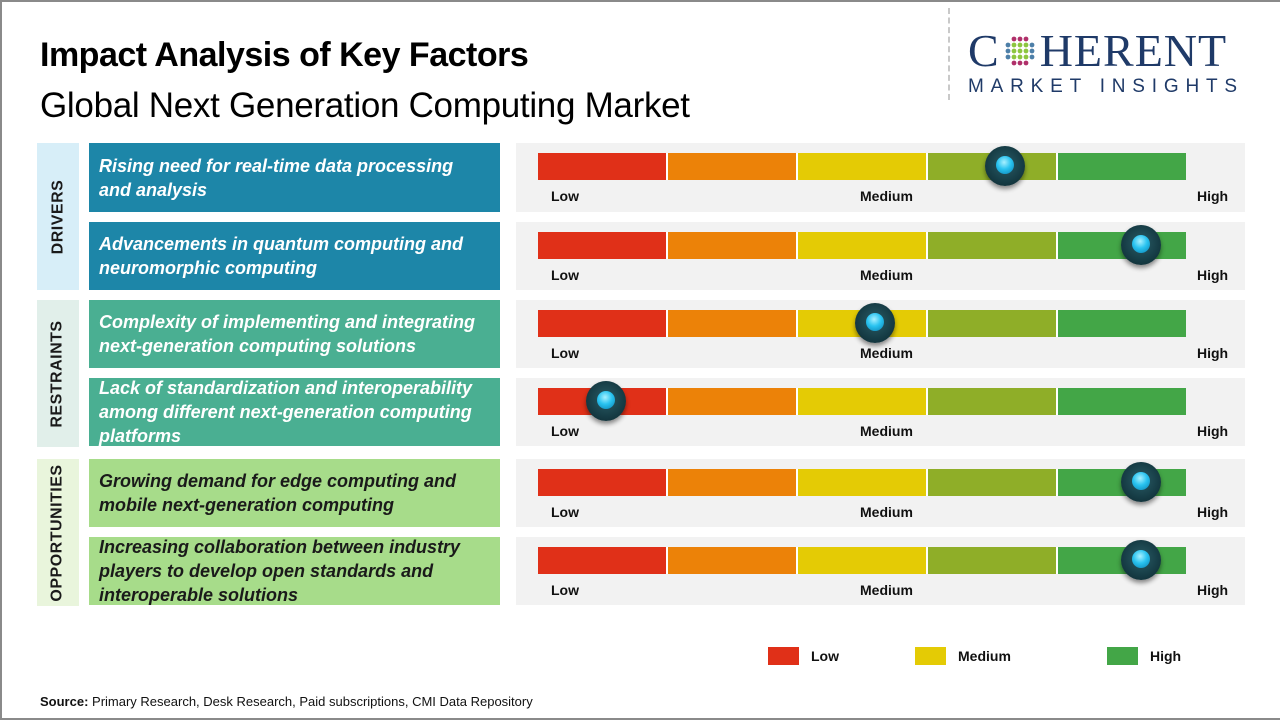  I want to click on page-subtitle: Global Next Generation Computing Market, so click(365, 105).